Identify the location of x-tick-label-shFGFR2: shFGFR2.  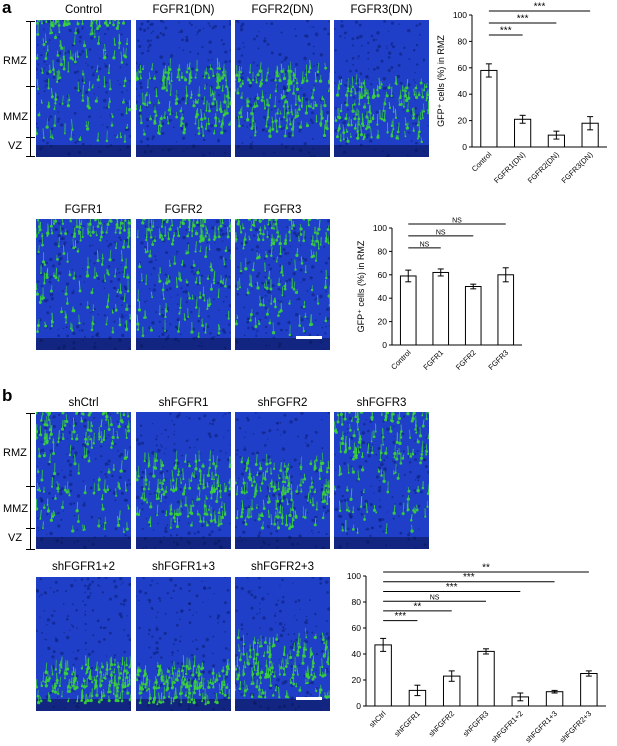
(441, 723).